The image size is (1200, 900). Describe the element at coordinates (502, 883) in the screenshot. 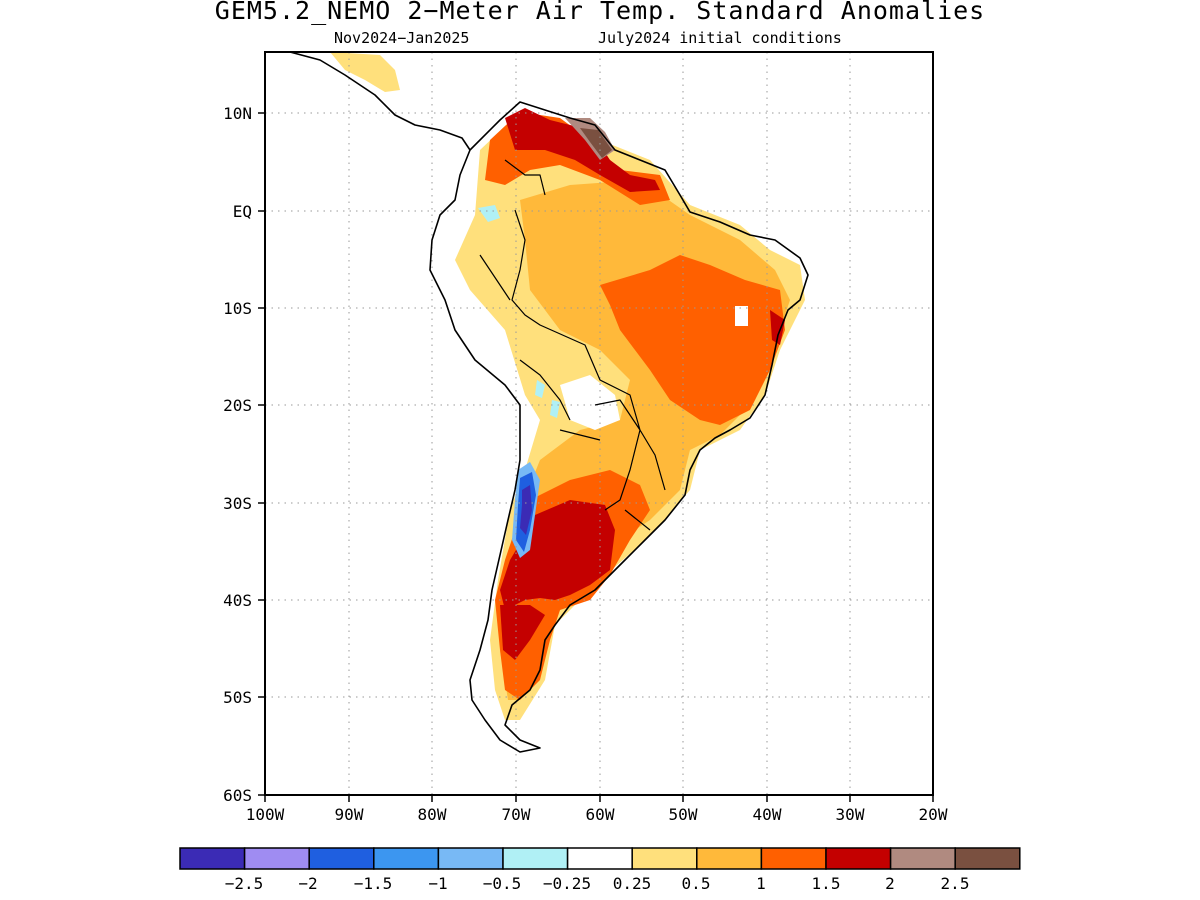

I see `colorbar-label: −0.5` at that location.